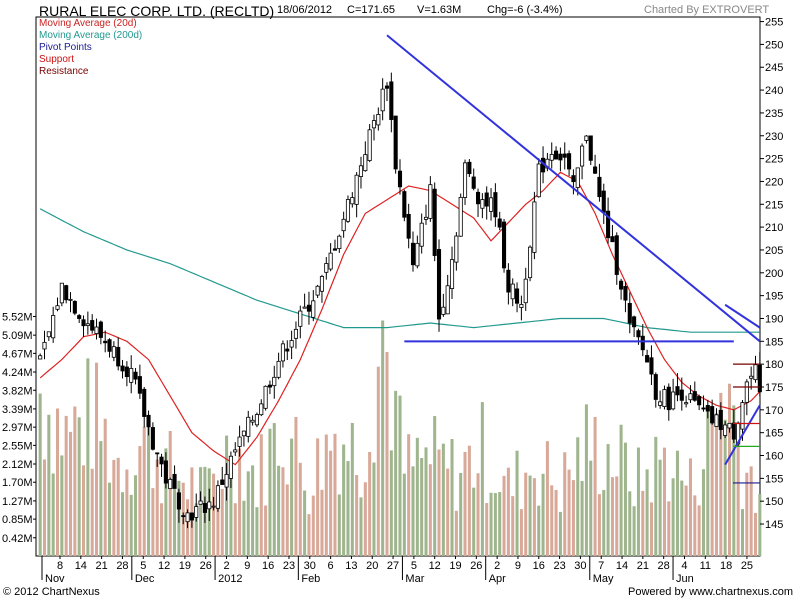 This screenshot has height=605, width=800. What do you see at coordinates (102, 566) in the screenshot?
I see `day-tick-label: 21` at bounding box center [102, 566].